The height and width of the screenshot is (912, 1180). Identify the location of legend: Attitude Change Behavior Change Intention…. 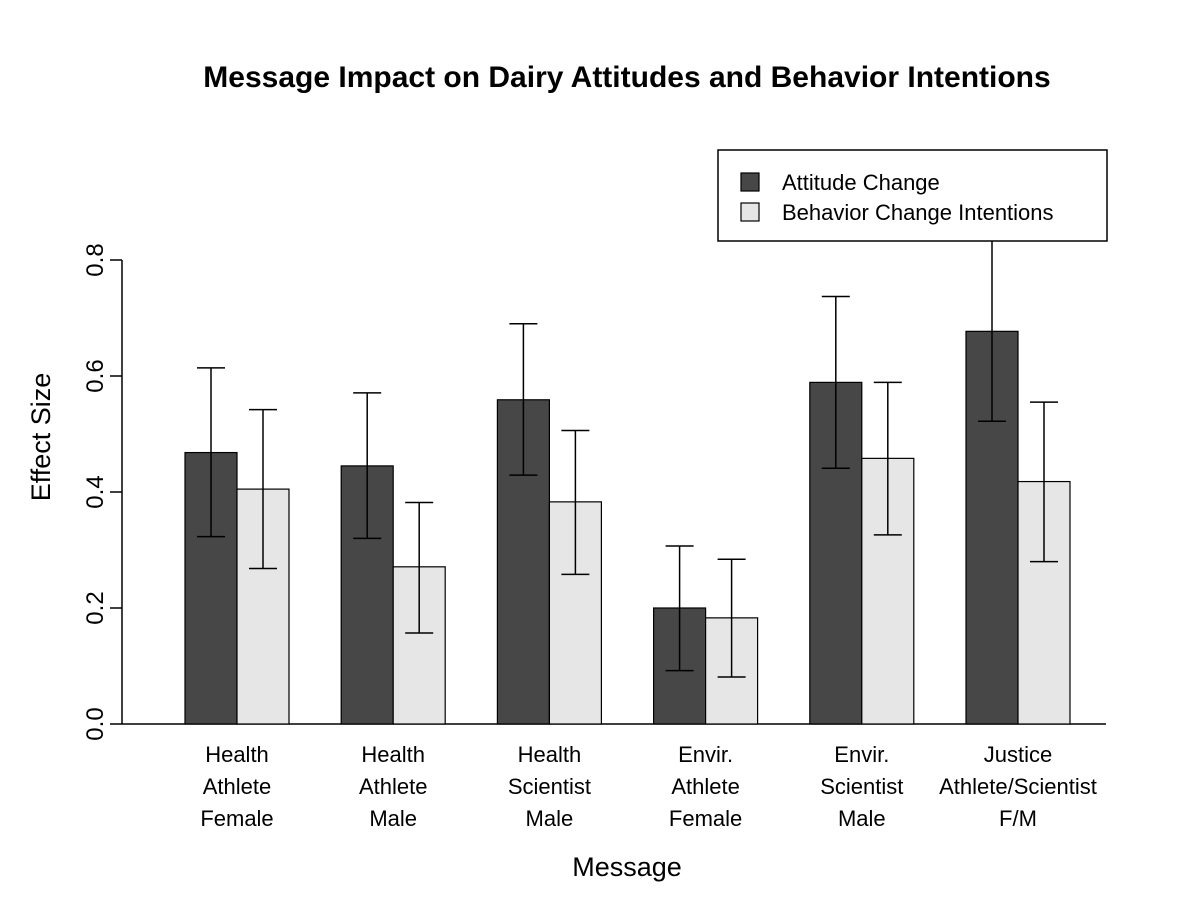
(912, 195).